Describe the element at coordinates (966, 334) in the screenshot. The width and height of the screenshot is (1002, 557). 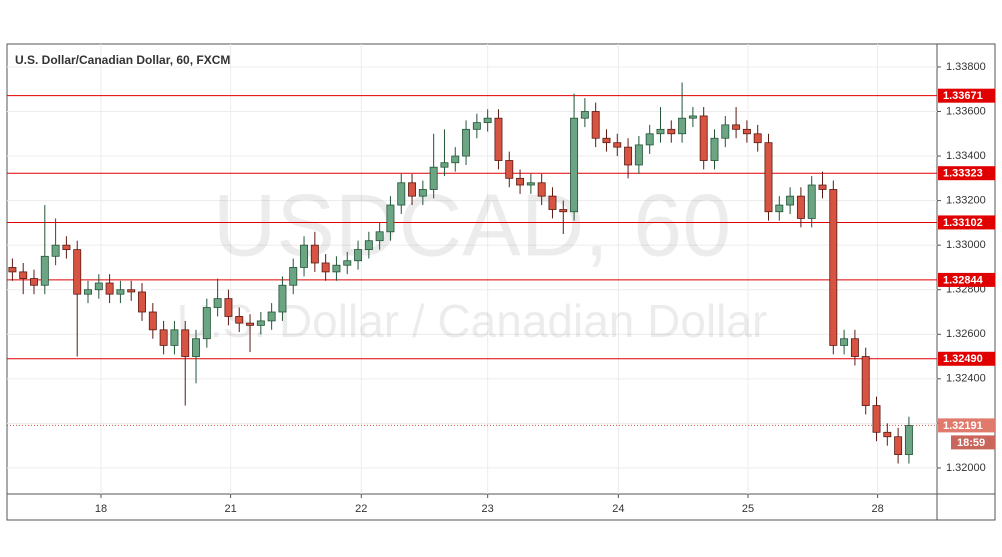
I see `y-tick-label: 1.32600` at that location.